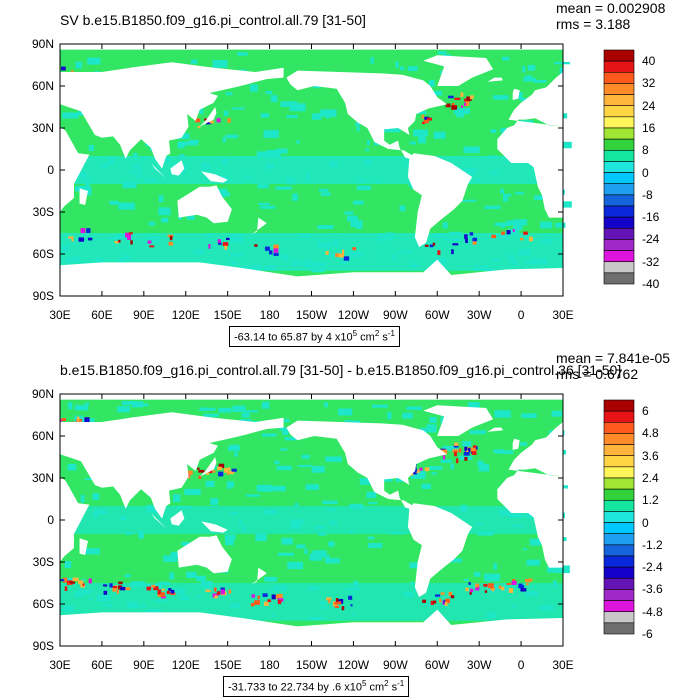 This screenshot has height=700, width=700. What do you see at coordinates (42, 128) in the screenshot?
I see `lat-label: 30N` at bounding box center [42, 128].